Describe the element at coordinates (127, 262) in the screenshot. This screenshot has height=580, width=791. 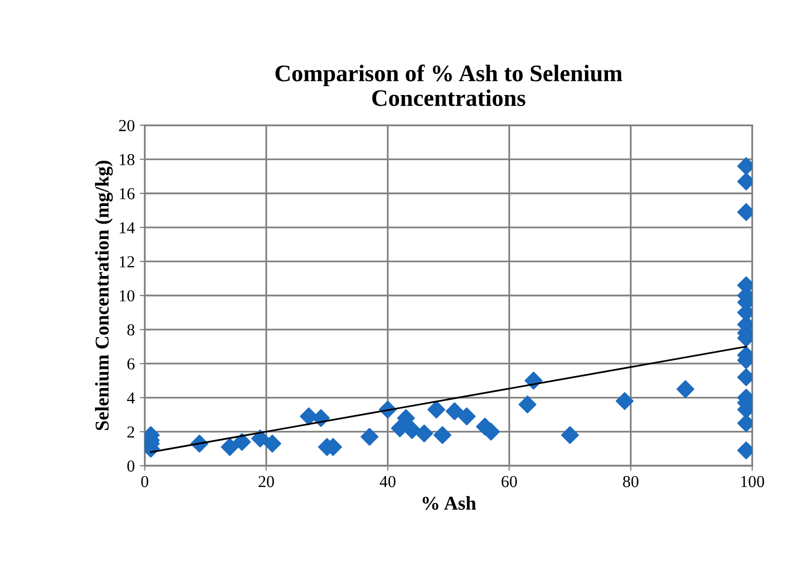
I see `y-tick-label: 12` at that location.